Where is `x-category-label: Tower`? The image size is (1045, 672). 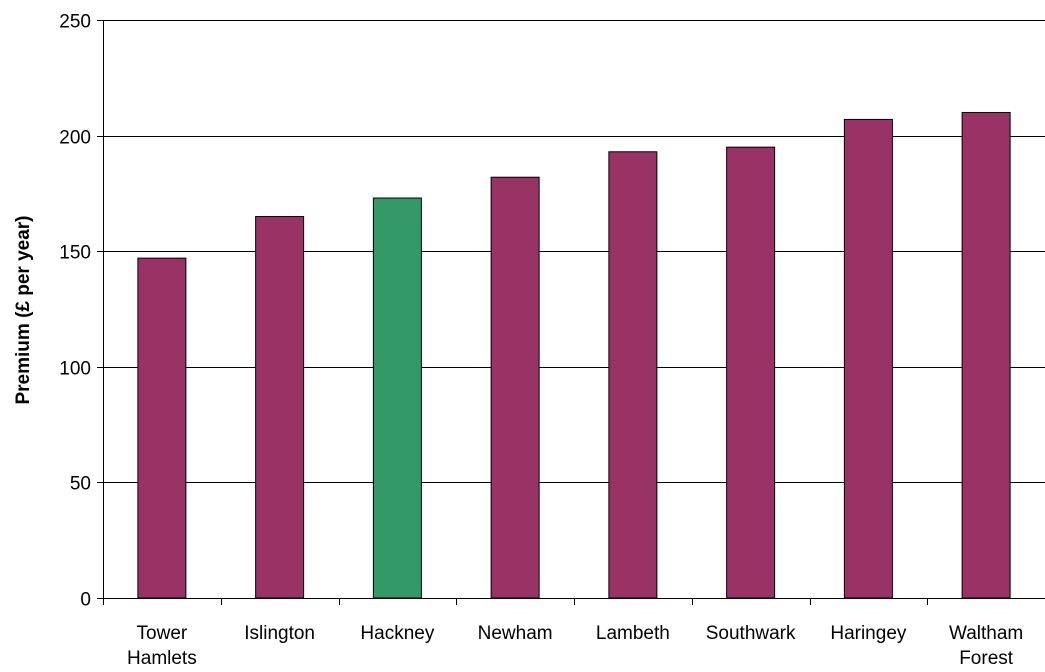
x-category-label: Tower is located at coordinates (162, 633).